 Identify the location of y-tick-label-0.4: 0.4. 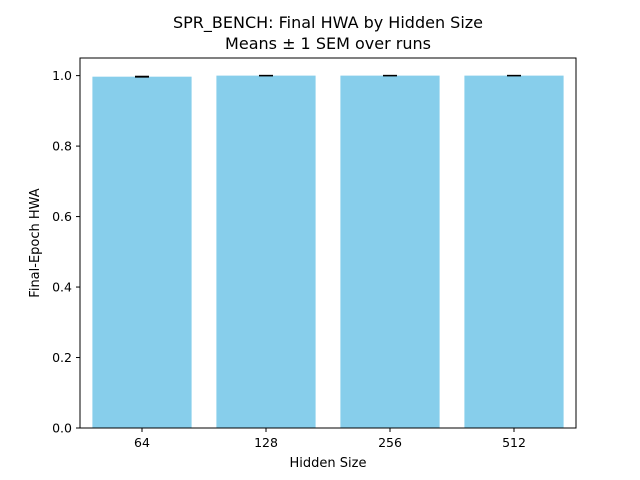
(62, 287).